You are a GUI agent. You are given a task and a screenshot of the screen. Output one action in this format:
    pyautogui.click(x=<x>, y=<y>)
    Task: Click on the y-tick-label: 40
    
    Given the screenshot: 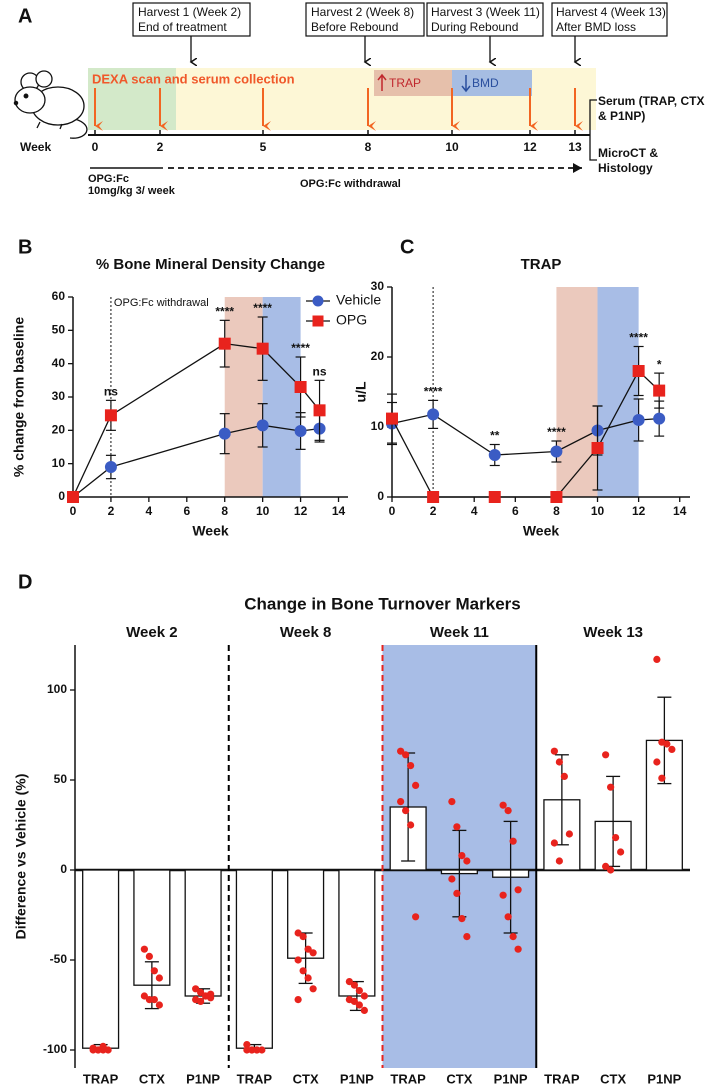 What is the action you would take?
    pyautogui.click(x=59, y=363)
    